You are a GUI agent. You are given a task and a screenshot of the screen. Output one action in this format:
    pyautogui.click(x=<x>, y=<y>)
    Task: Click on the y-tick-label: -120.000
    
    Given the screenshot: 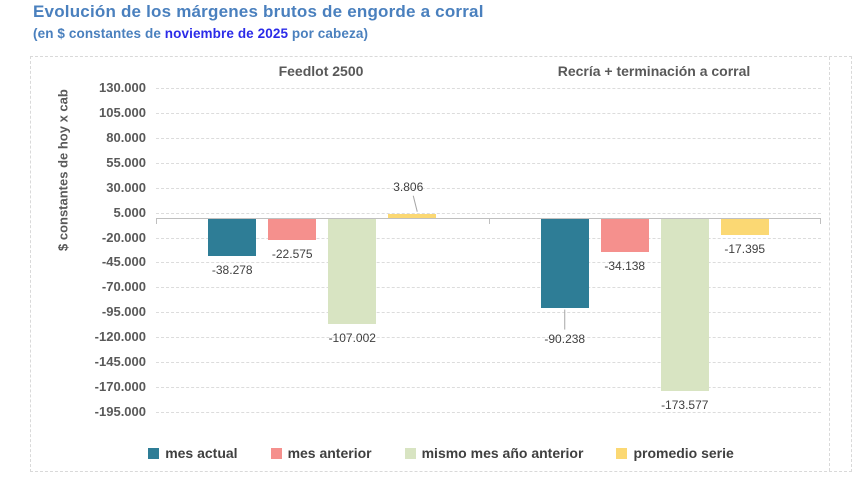 What is the action you would take?
    pyautogui.click(x=120, y=337)
    